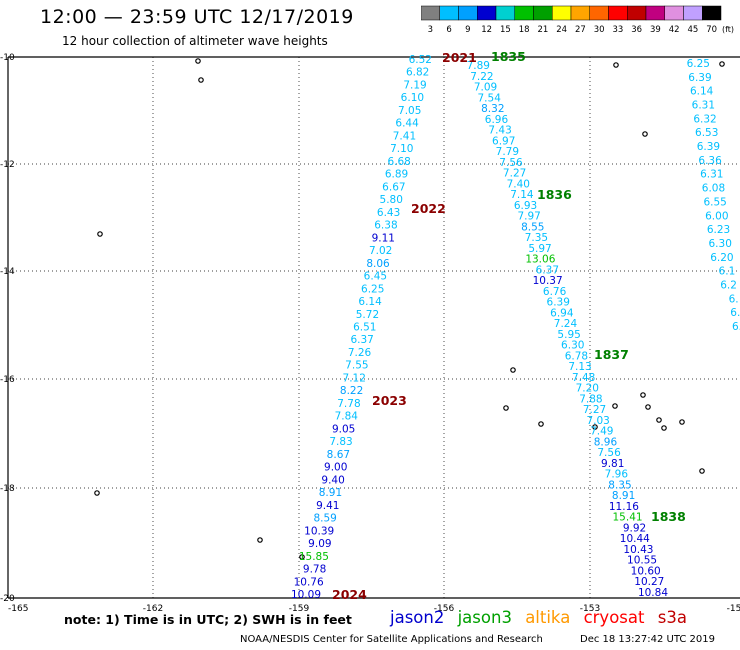  What do you see at coordinates (7, 58) in the screenshot?
I see `lat-tick-label: -10` at bounding box center [7, 58].